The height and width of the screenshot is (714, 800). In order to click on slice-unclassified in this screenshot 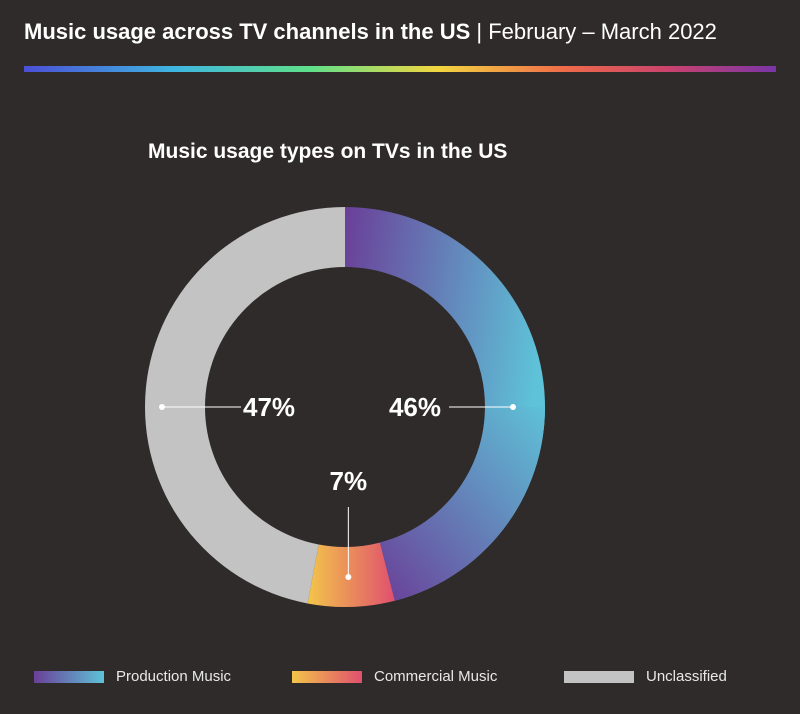, I will do `click(244, 405)`.